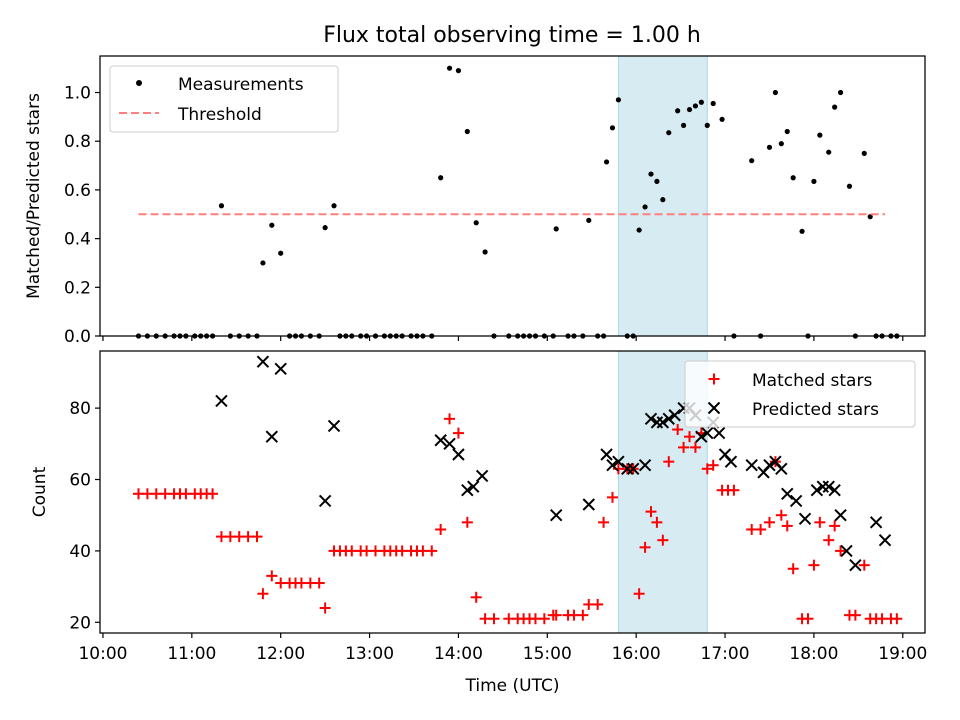 This screenshot has width=960, height=720. Describe the element at coordinates (662, 196) in the screenshot. I see `observing-window-band` at that location.